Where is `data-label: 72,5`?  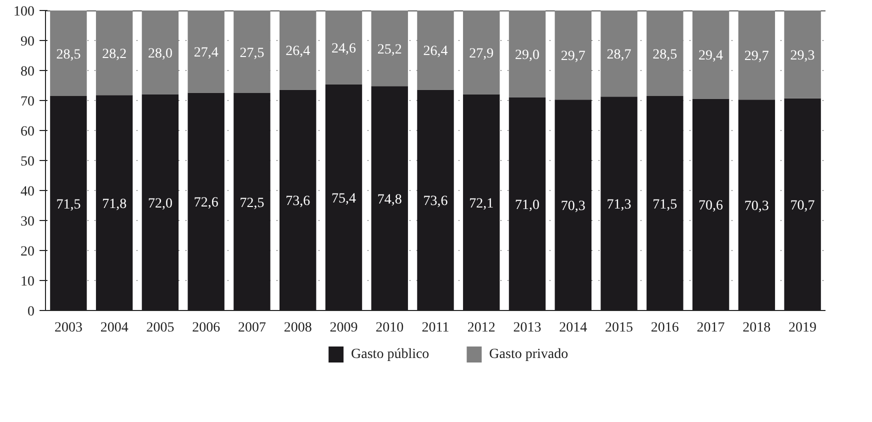
data-label: 72,5 is located at coordinates (252, 203).